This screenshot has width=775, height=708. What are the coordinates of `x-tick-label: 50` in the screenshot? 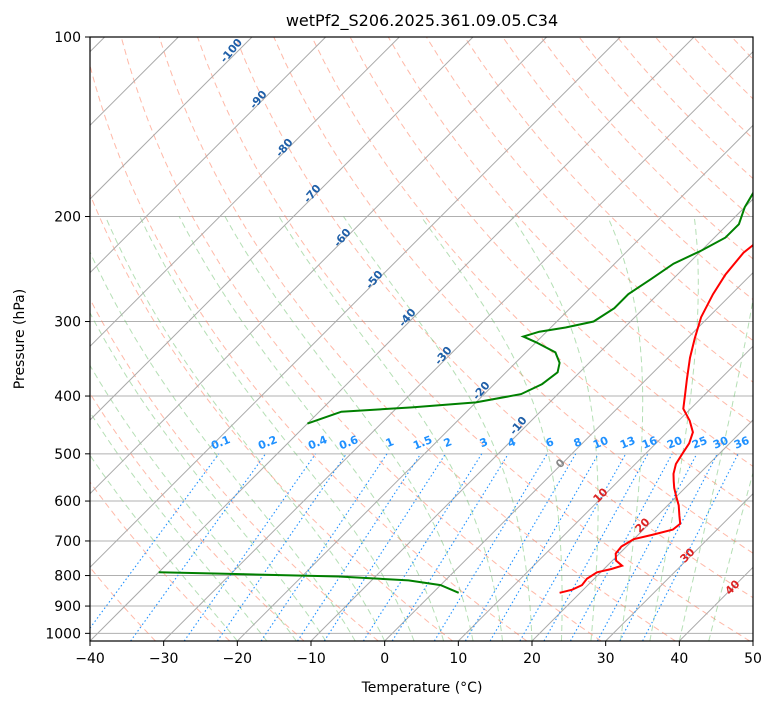 It's located at (753, 659).